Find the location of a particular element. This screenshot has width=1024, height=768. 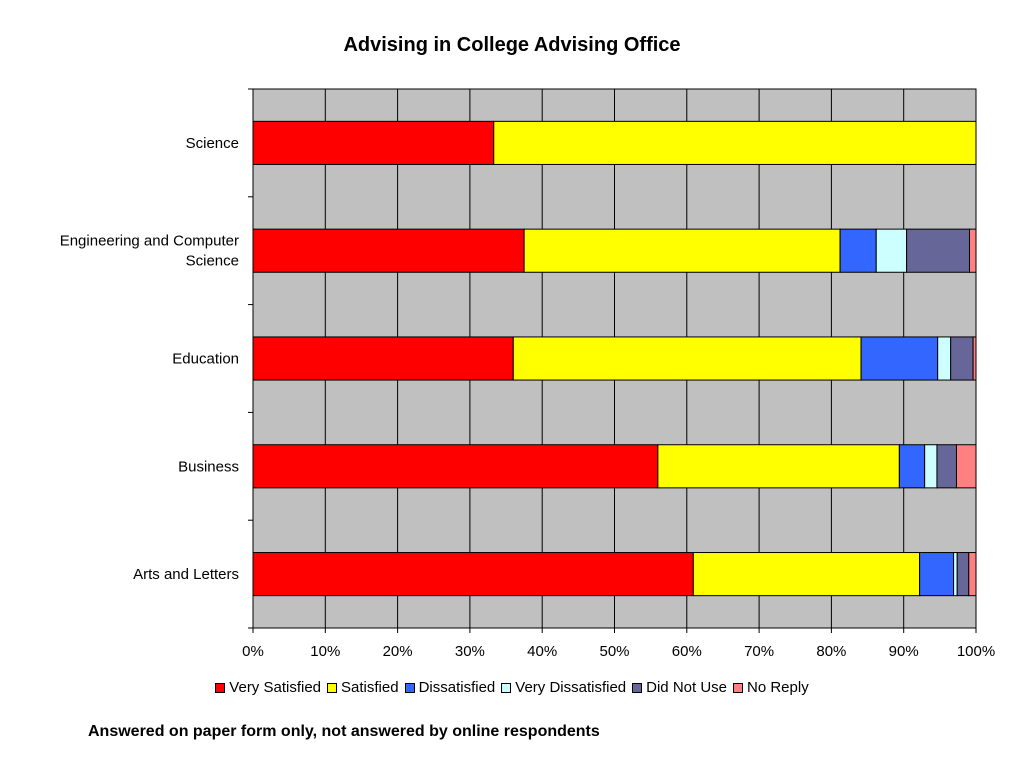

x-tick-label: 0% is located at coordinates (253, 651).